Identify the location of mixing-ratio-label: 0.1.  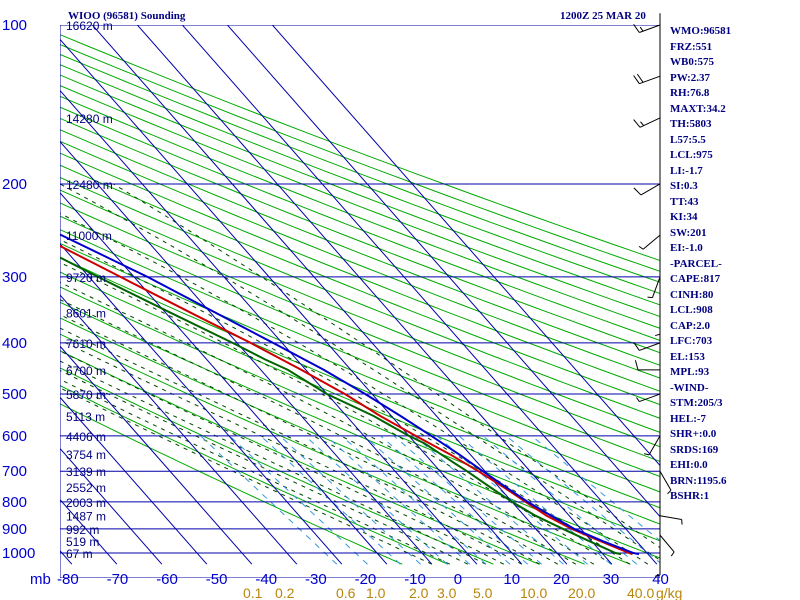
(253, 592).